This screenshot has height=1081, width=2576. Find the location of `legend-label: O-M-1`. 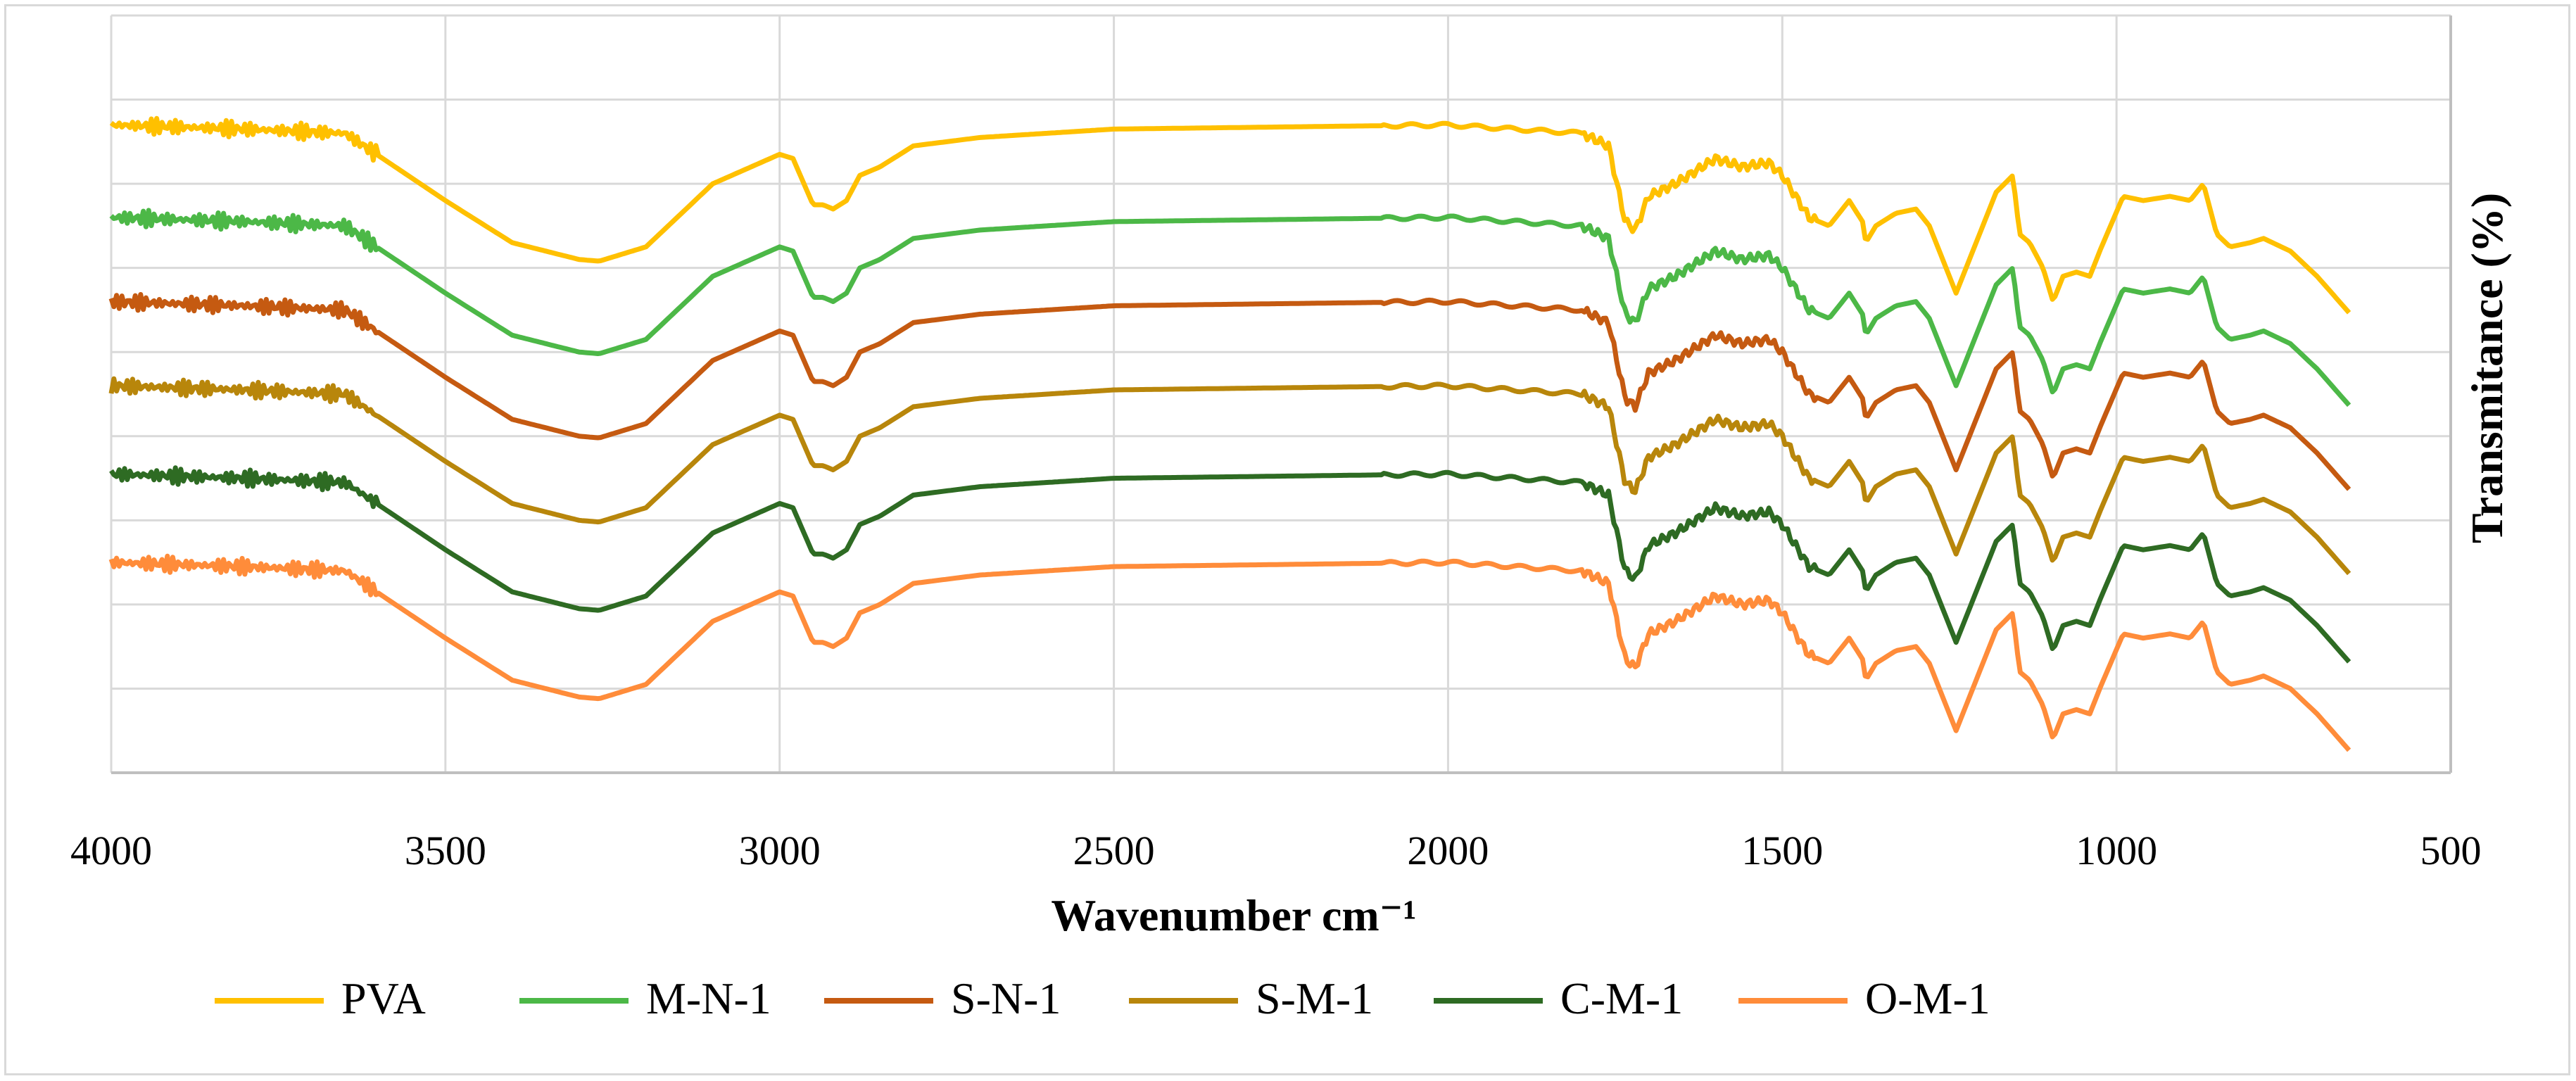

legend-label: O-M-1 is located at coordinates (1927, 998).